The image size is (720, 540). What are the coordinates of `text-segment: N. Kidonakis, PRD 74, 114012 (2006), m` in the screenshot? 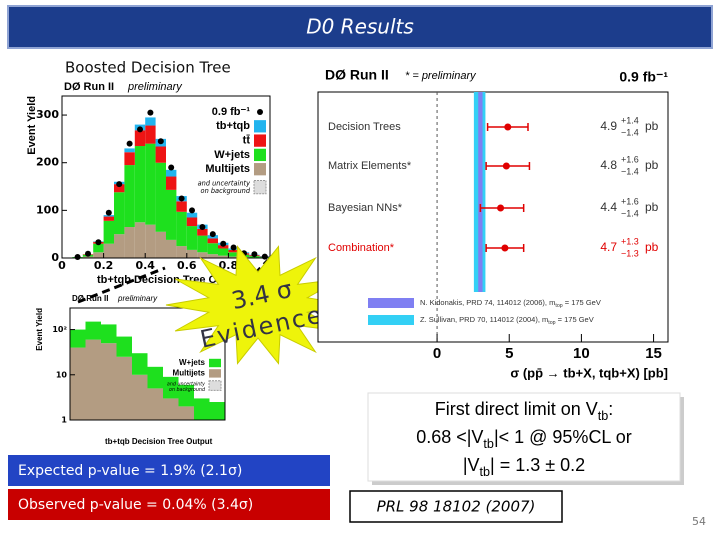 It's located at (487, 302).